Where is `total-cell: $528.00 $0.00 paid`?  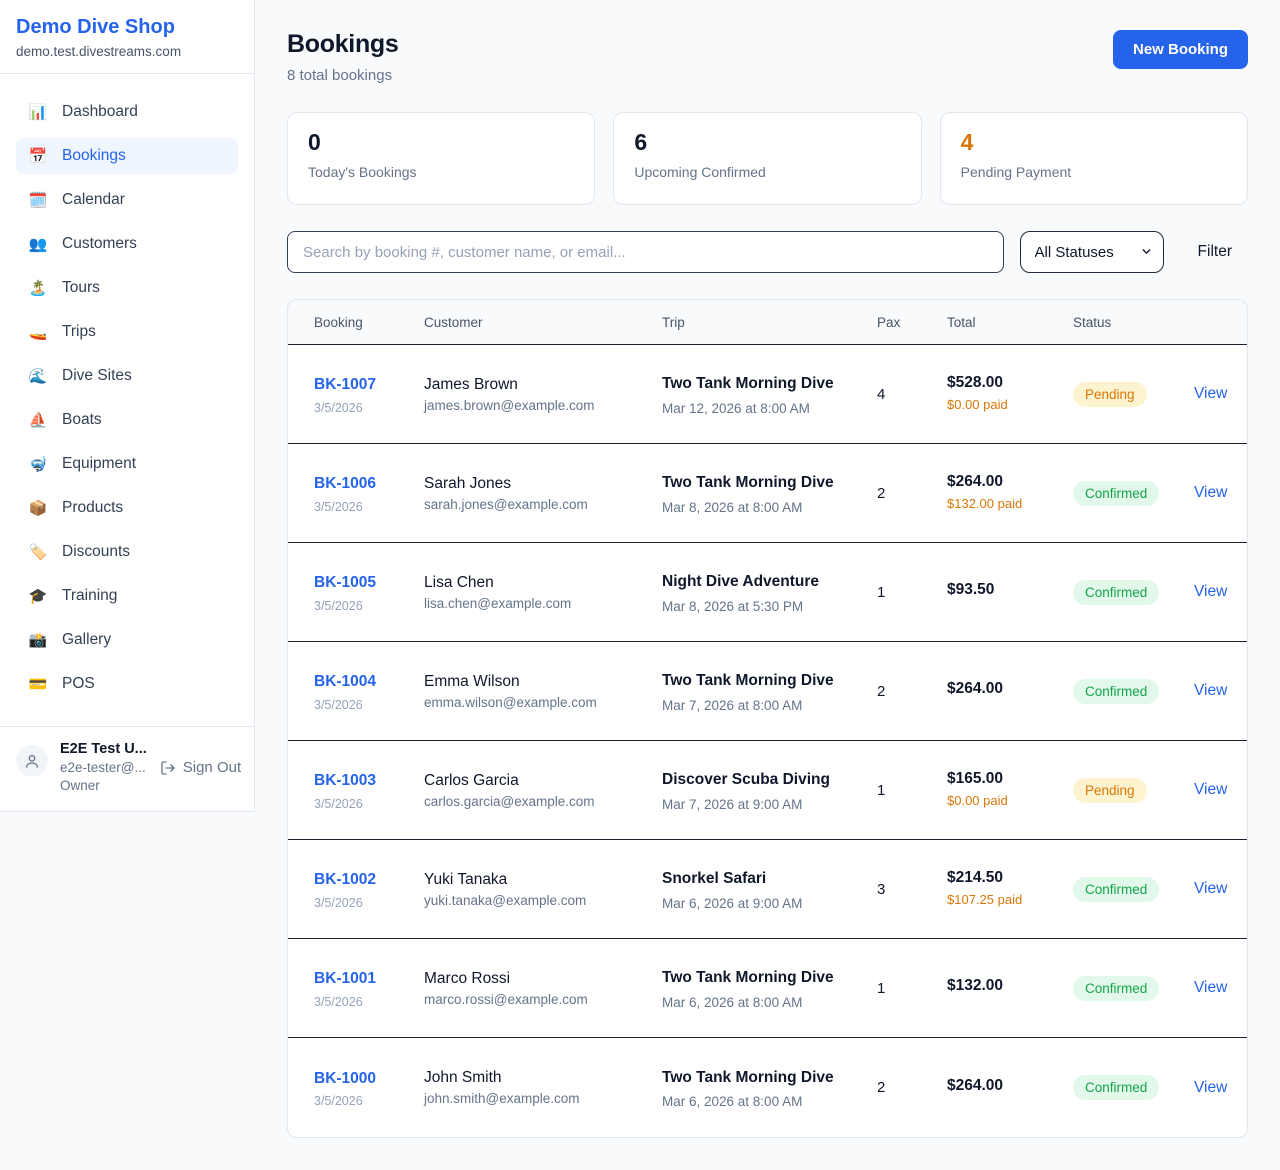 total-cell: $528.00 $0.00 paid is located at coordinates (1010, 394).